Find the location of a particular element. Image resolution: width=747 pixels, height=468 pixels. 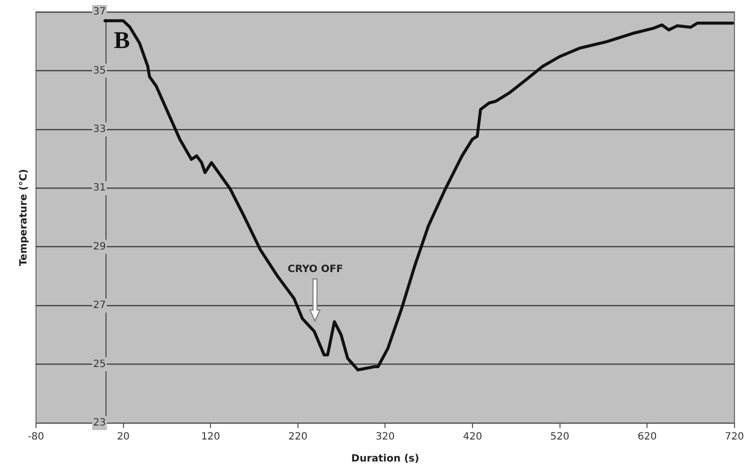

y-tick-label: 23 is located at coordinates (99, 423).